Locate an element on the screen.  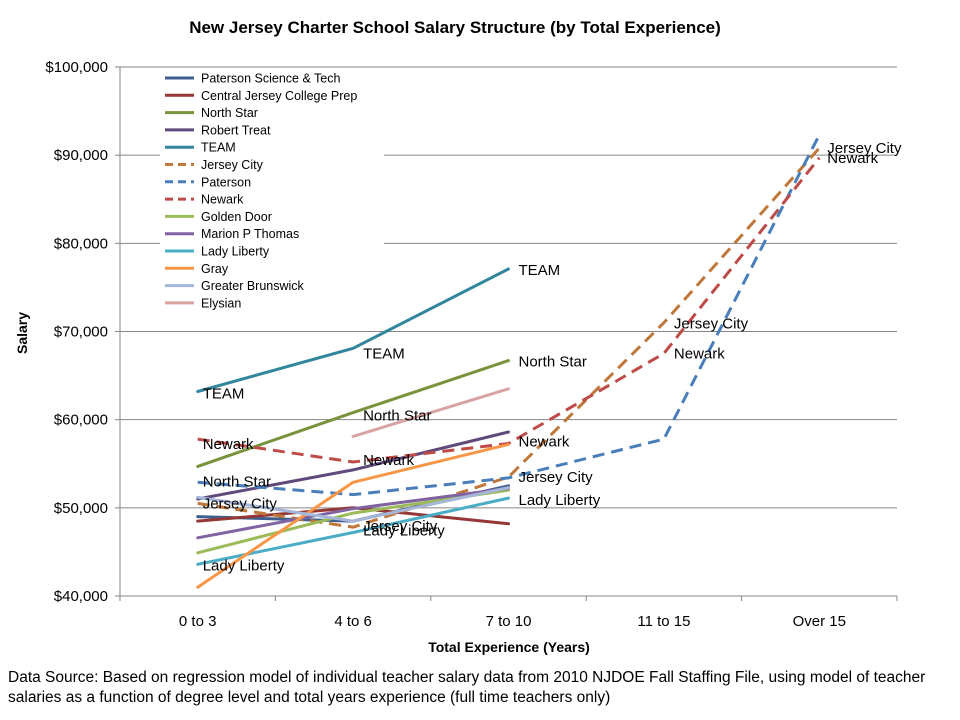
x-axis-label: Total Experience (Years) is located at coordinates (509, 647).